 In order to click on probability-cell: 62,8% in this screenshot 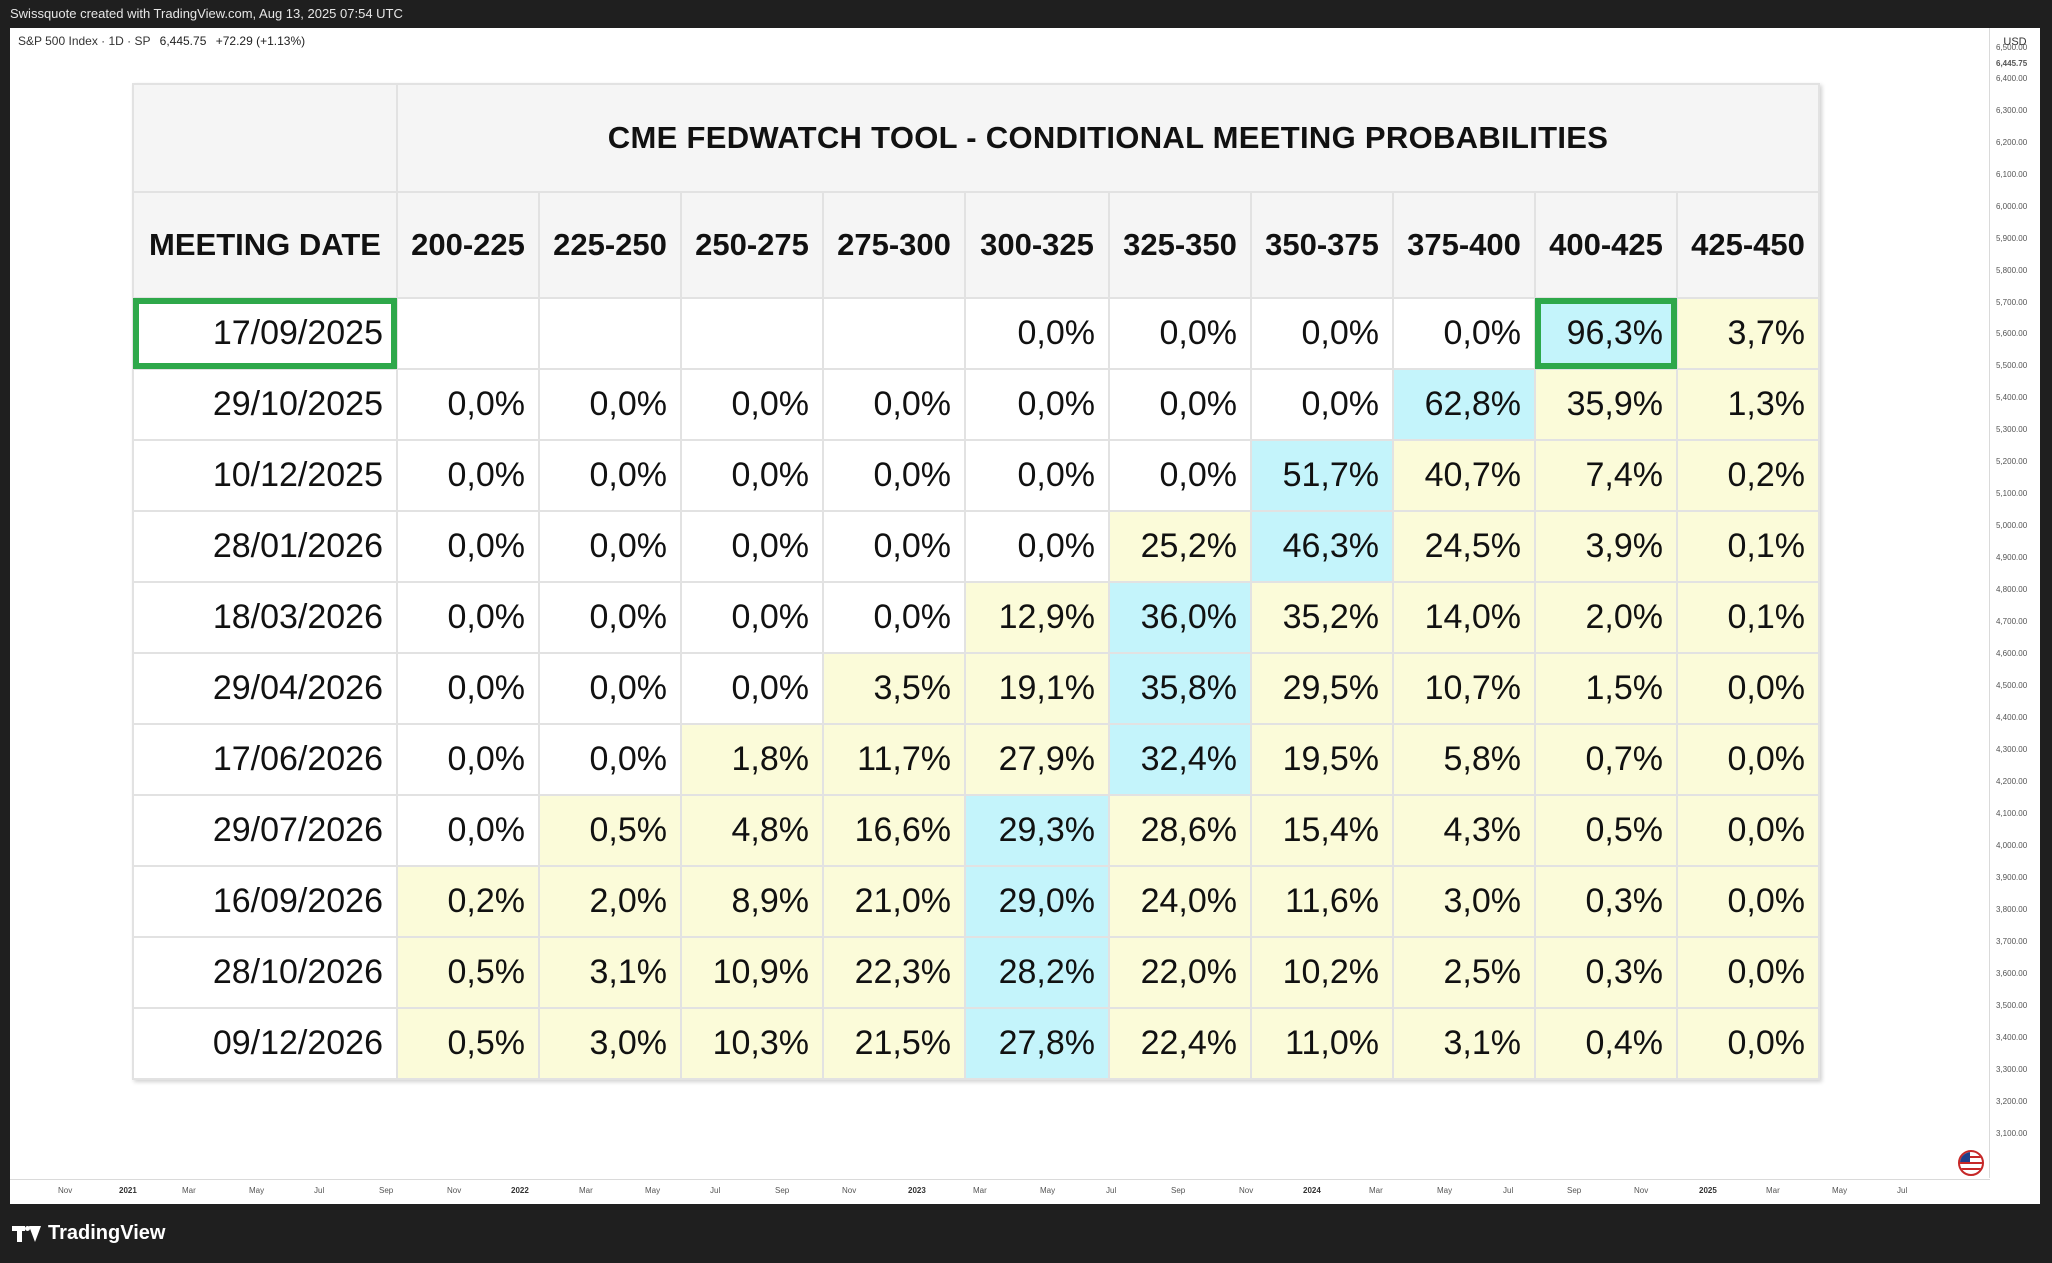, I will do `click(1464, 404)`.